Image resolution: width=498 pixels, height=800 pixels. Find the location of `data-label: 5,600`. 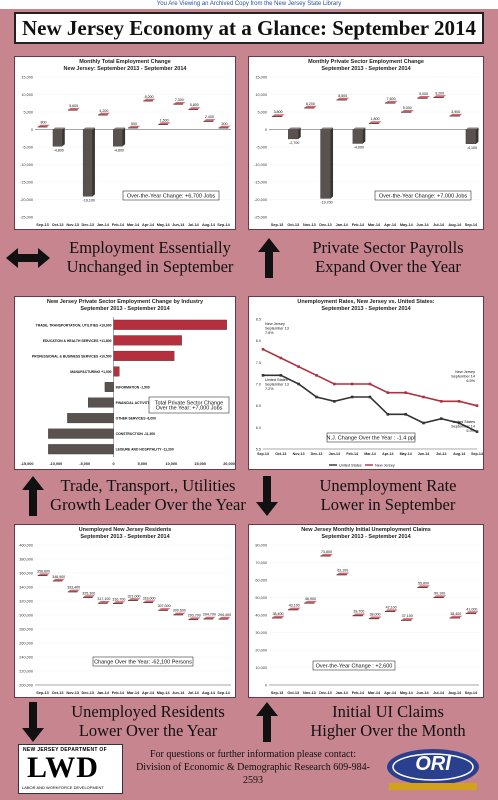

data-label: 5,600 is located at coordinates (73, 106).